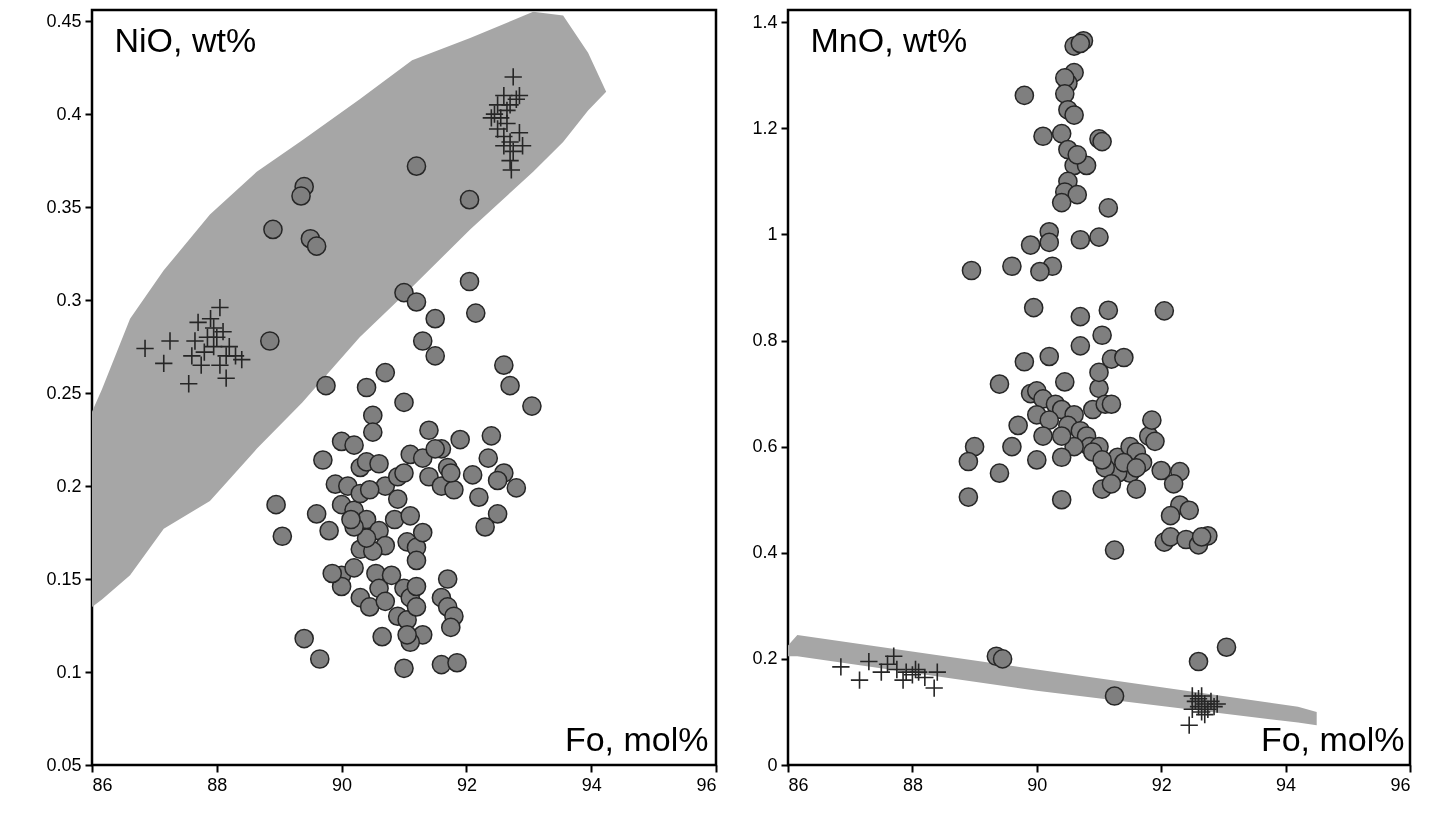 This screenshot has width=1431, height=813. Describe the element at coordinates (64, 20) in the screenshot. I see `y-tick-label: 0.45` at that location.